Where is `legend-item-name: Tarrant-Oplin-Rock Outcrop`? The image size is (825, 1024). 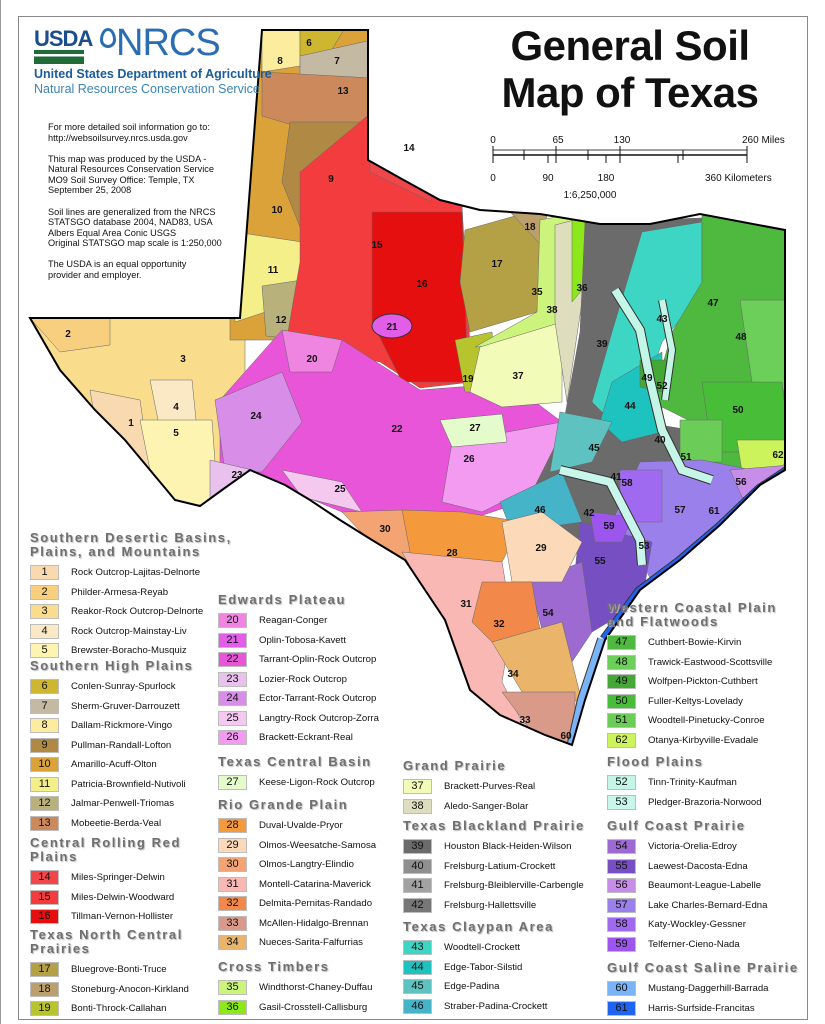
legend-item-name: Tarrant-Oplin-Rock Outcrop is located at coordinates (318, 660).